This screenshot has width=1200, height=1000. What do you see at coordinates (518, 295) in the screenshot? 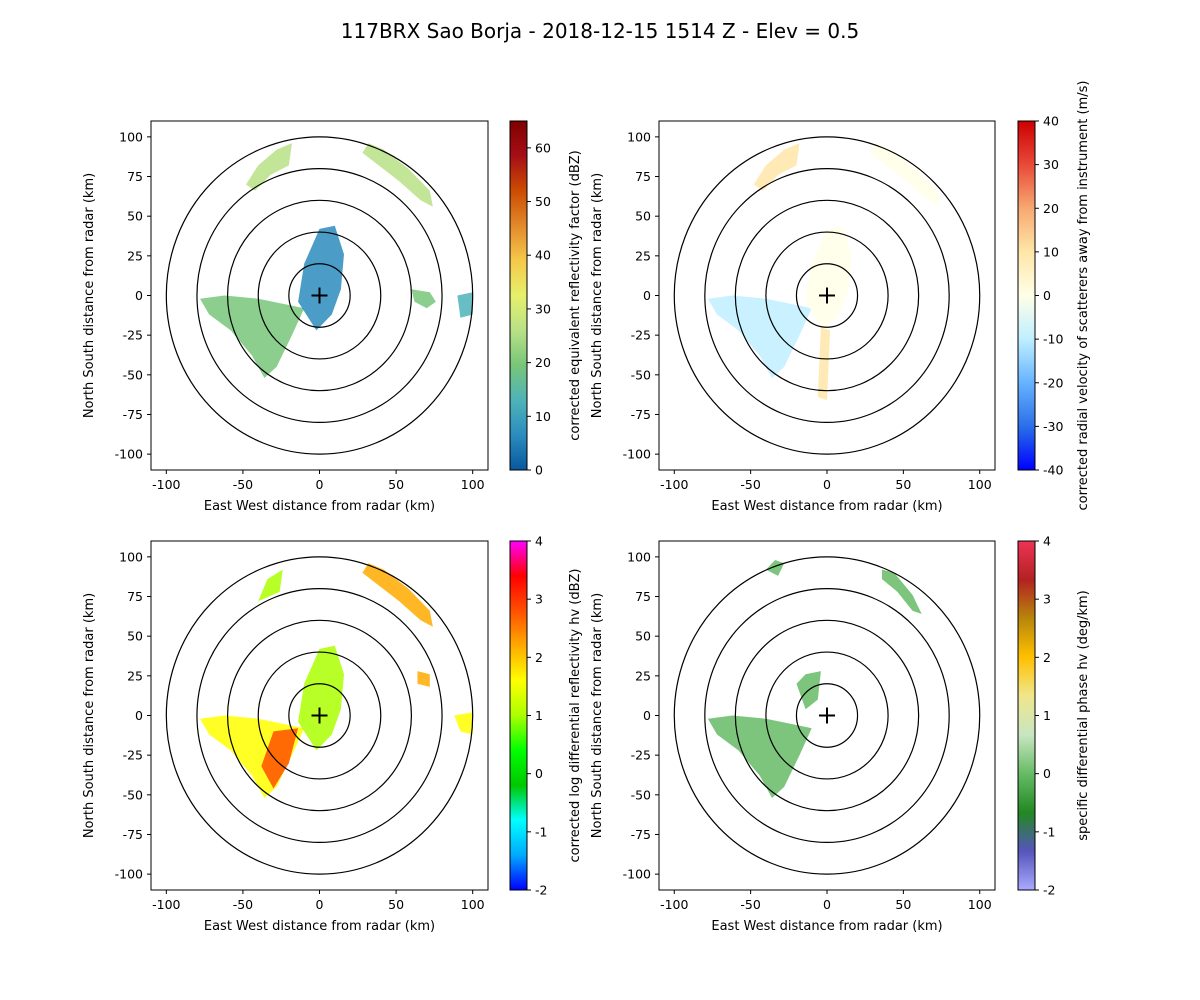
I see `colorbar-reflectivity` at bounding box center [518, 295].